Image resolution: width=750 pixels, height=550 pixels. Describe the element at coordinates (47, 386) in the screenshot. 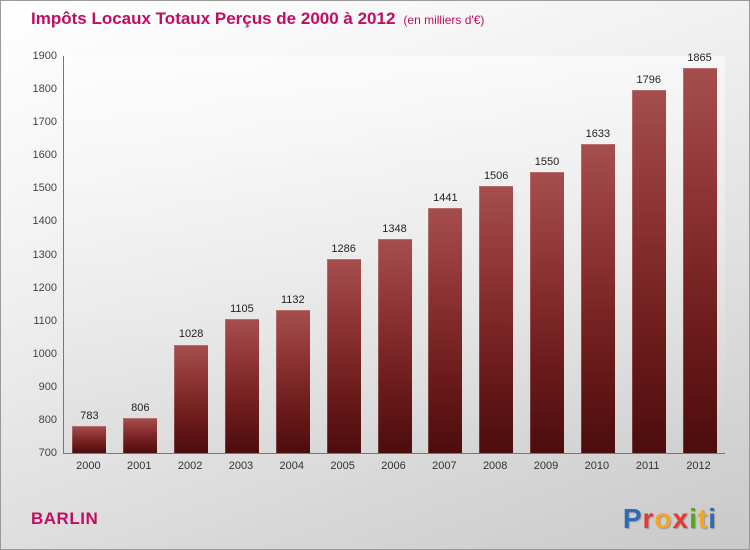

I see `y-tick-label: 900` at that location.